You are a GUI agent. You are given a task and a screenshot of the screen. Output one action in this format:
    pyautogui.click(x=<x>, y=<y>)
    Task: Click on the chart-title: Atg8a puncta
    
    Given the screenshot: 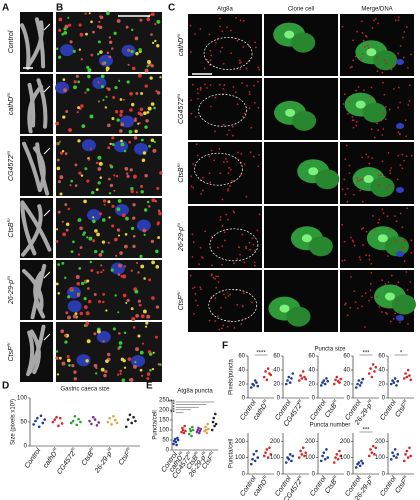 What is the action you would take?
    pyautogui.click(x=195, y=392)
    